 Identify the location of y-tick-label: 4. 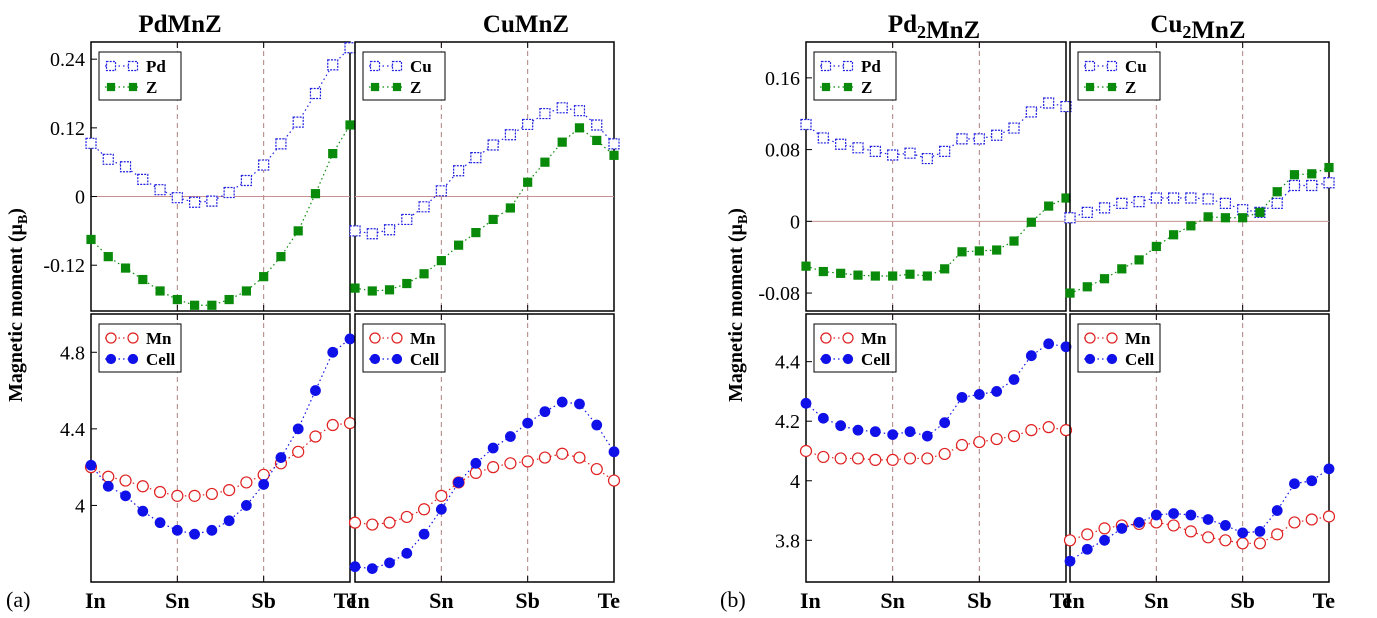
(80, 506).